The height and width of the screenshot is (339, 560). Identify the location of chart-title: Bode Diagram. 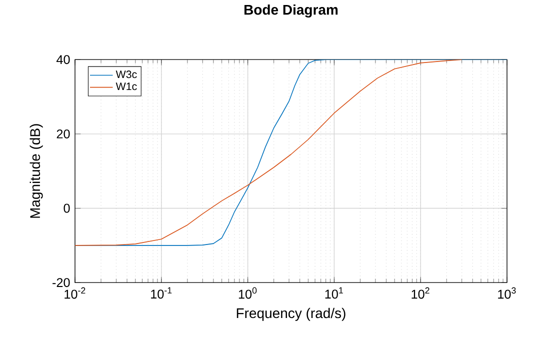
(291, 11).